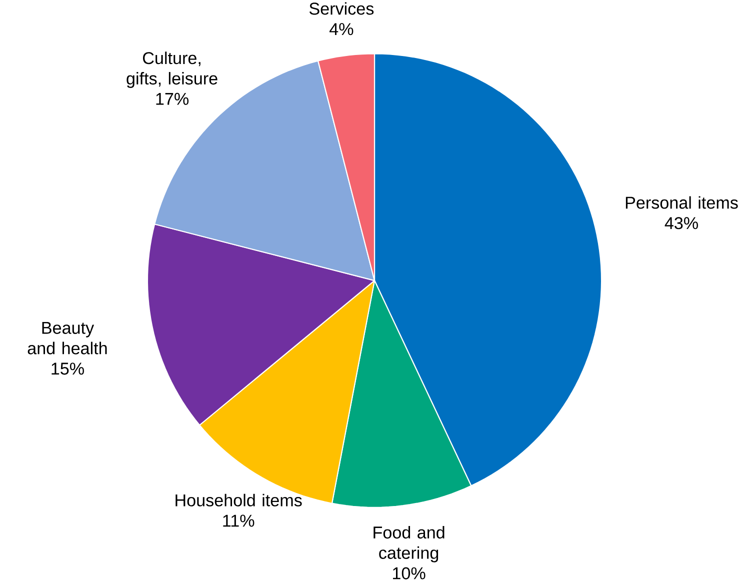 This screenshot has width=749, height=582. I want to click on data-label: 10%, so click(409, 573).